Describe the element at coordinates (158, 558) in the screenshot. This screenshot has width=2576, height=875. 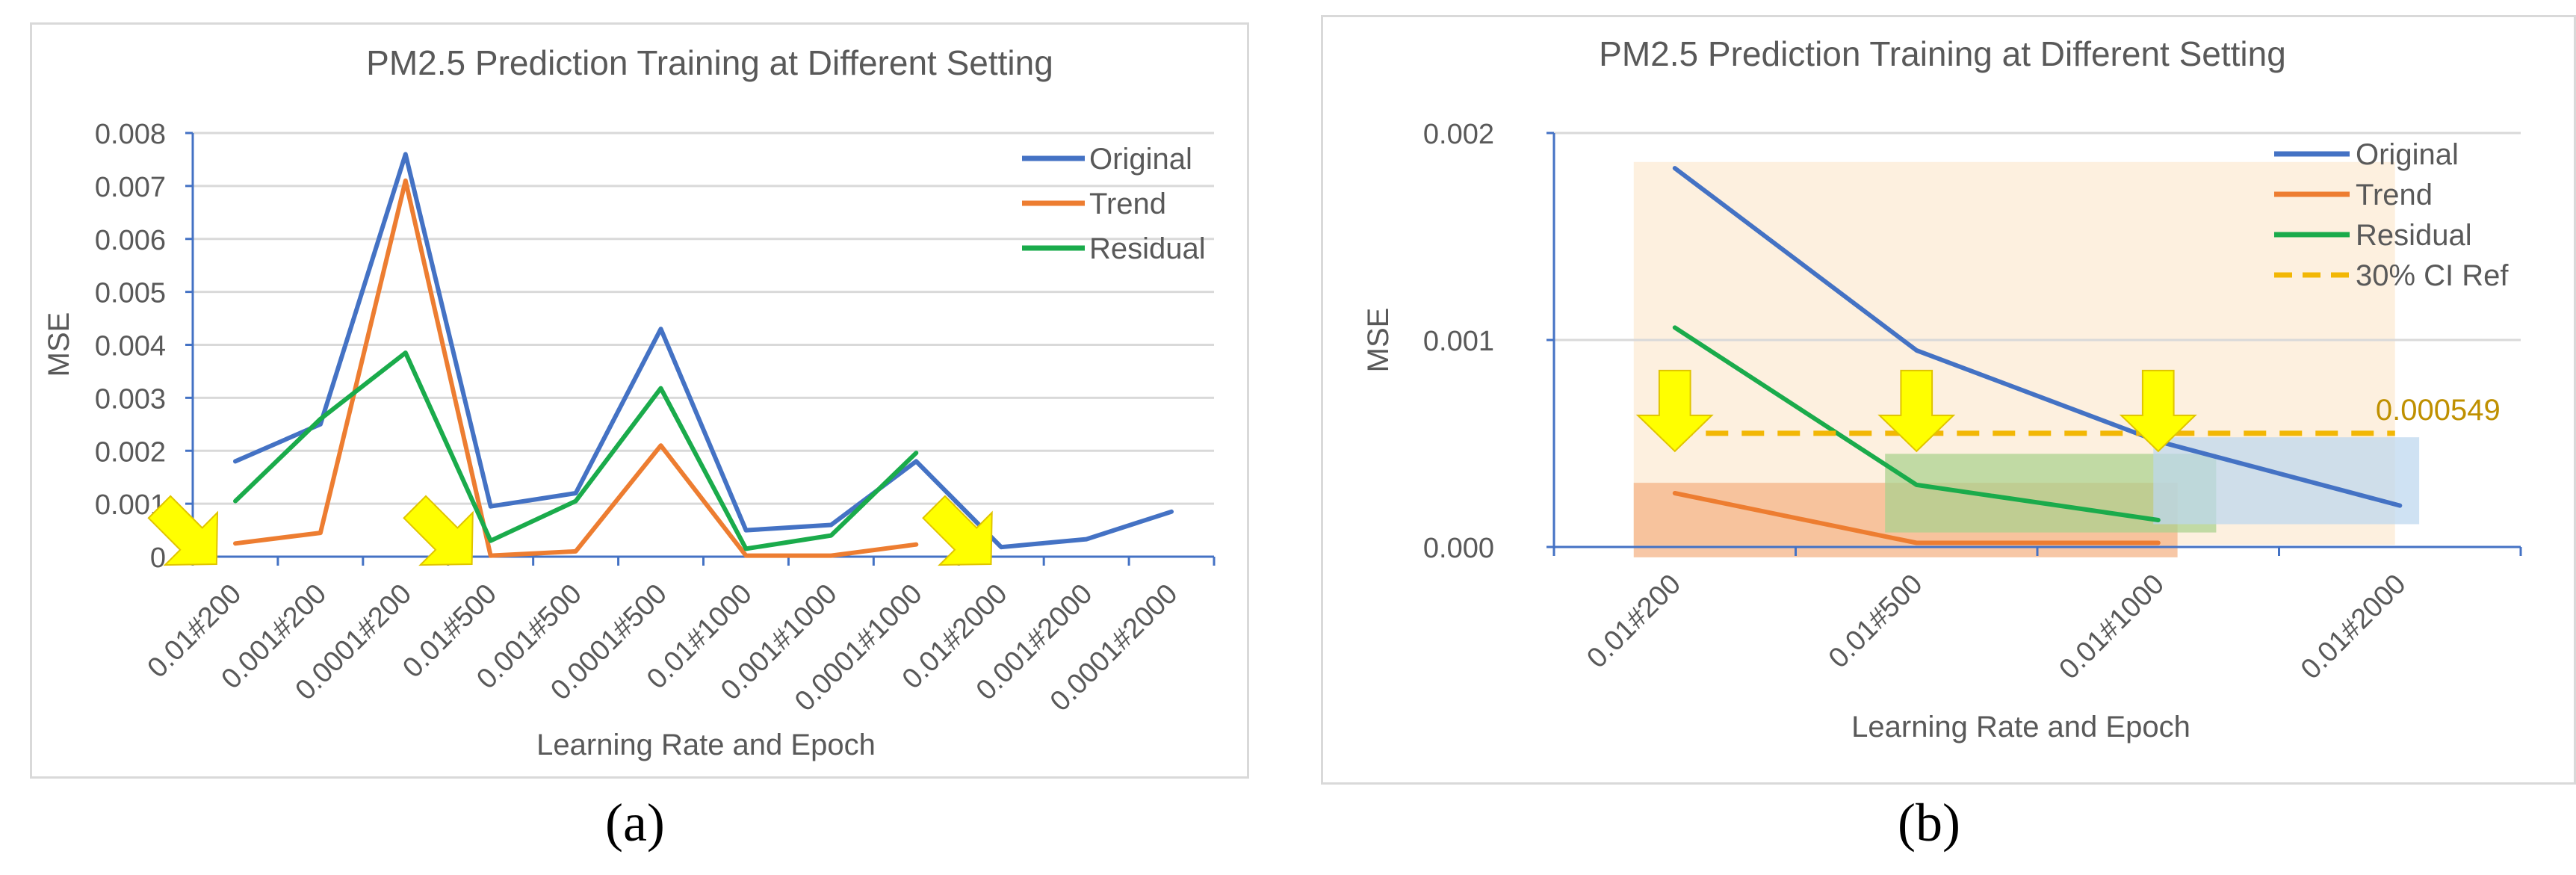
I see `y-tick-label: 0` at that location.